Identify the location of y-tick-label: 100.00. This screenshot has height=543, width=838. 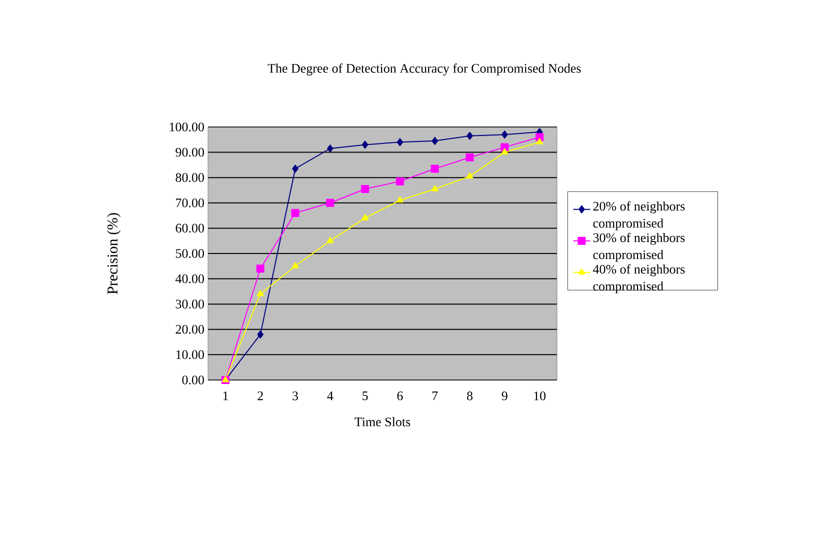
(187, 127).